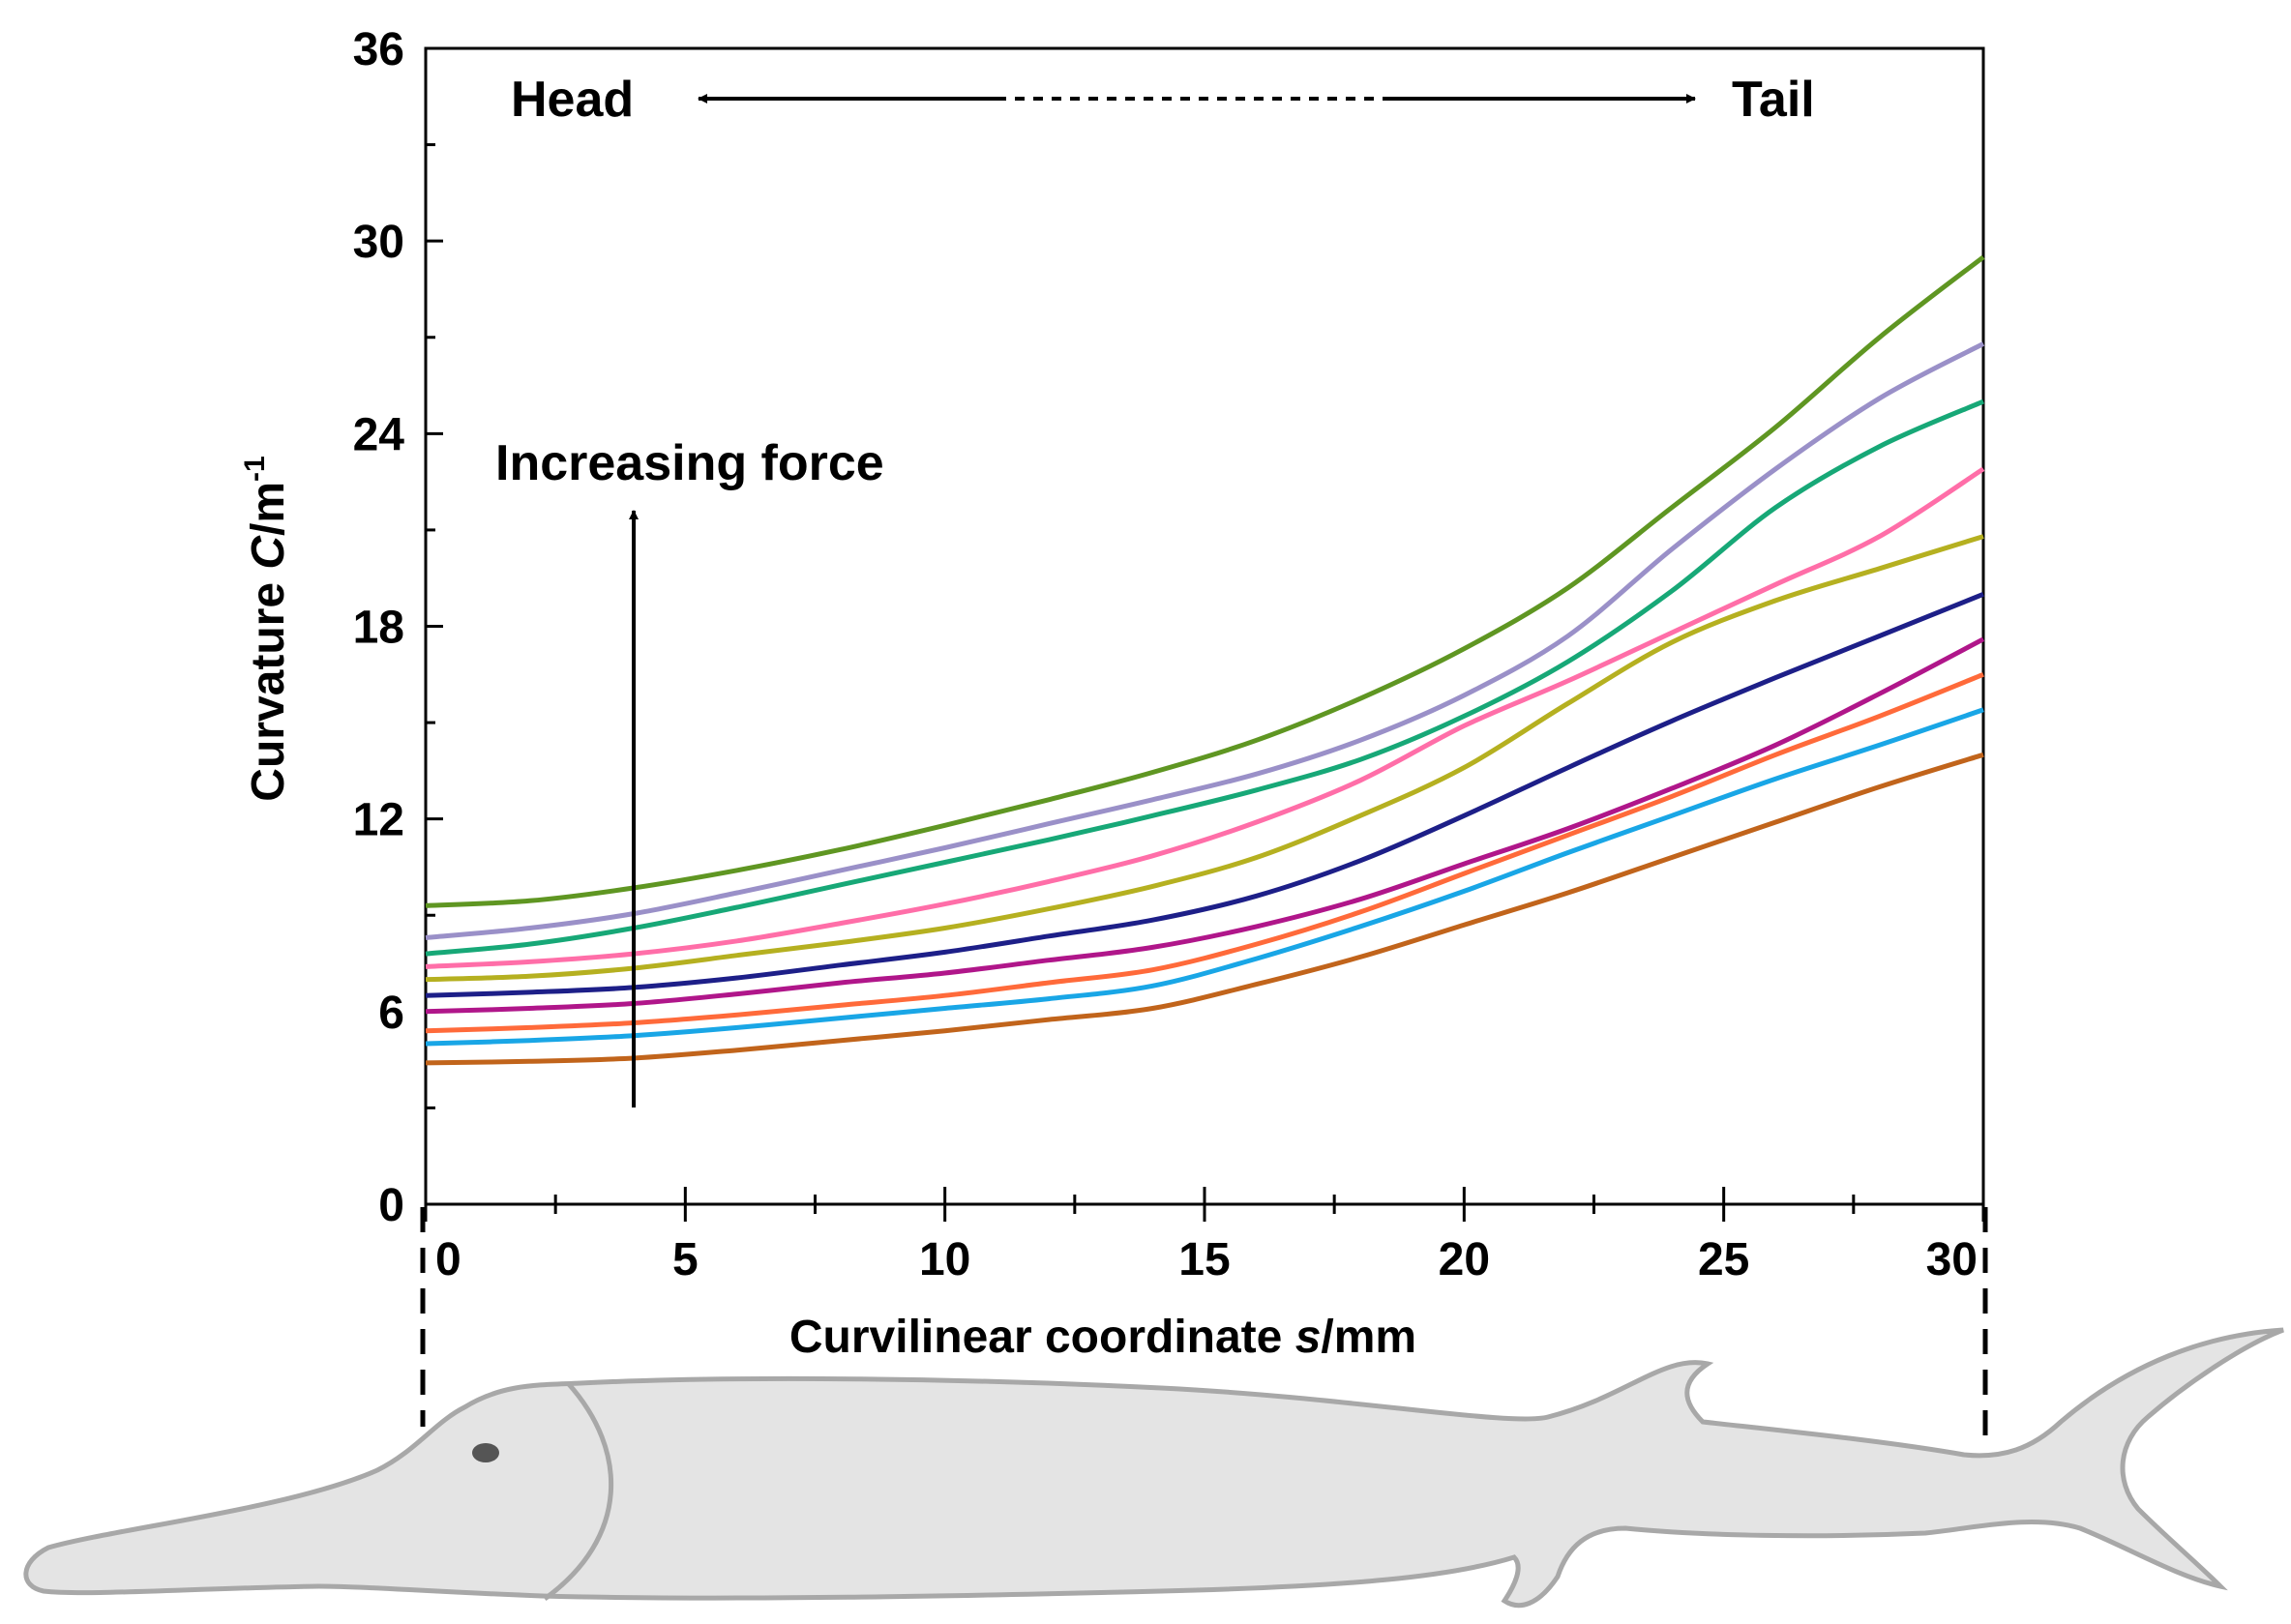 The image size is (2291, 1624). I want to click on y-tick-label: 12, so click(378, 821).